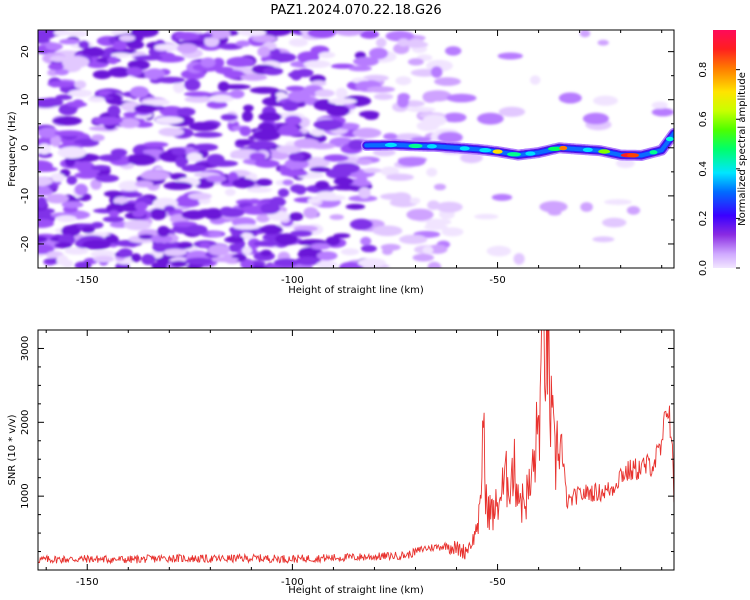 The height and width of the screenshot is (600, 750). What do you see at coordinates (292, 582) in the screenshot?
I see `x-tick-label: -100` at bounding box center [292, 582].